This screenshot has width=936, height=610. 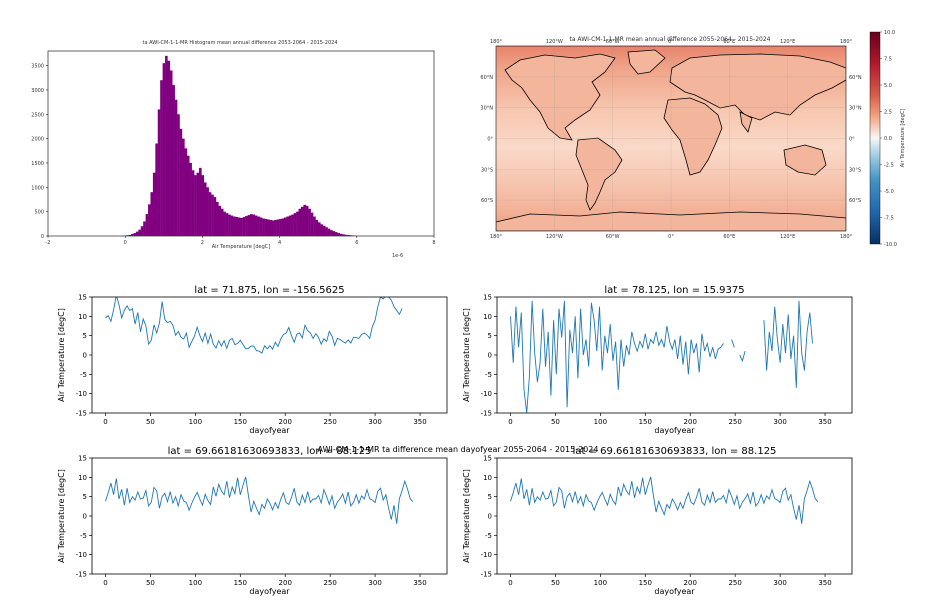 I want to click on histogram-x-tick-label: -2, so click(x=48, y=243).